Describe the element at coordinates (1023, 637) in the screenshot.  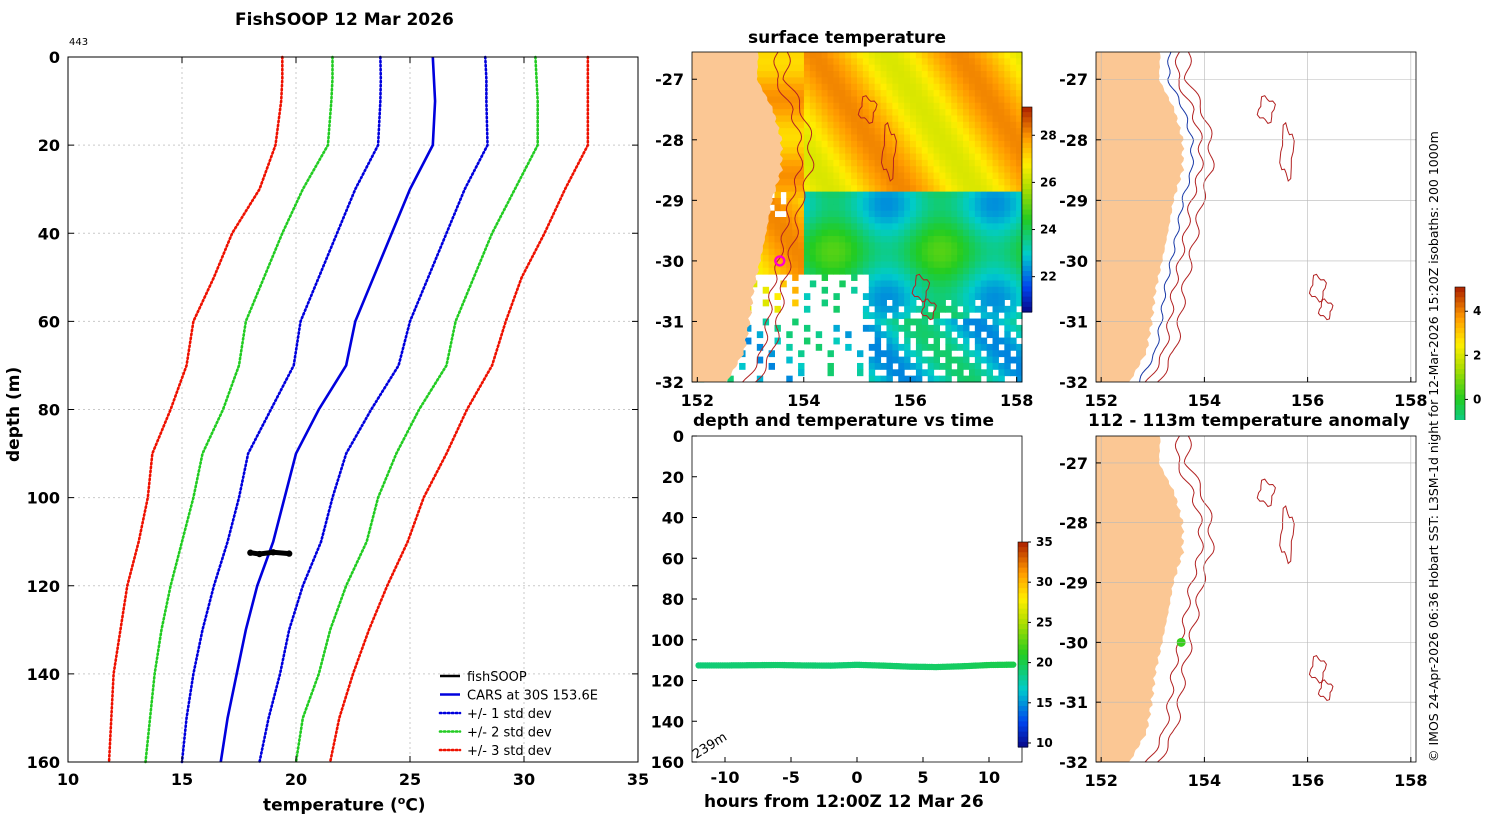
I see `depth-time-colorbar-segment` at that location.